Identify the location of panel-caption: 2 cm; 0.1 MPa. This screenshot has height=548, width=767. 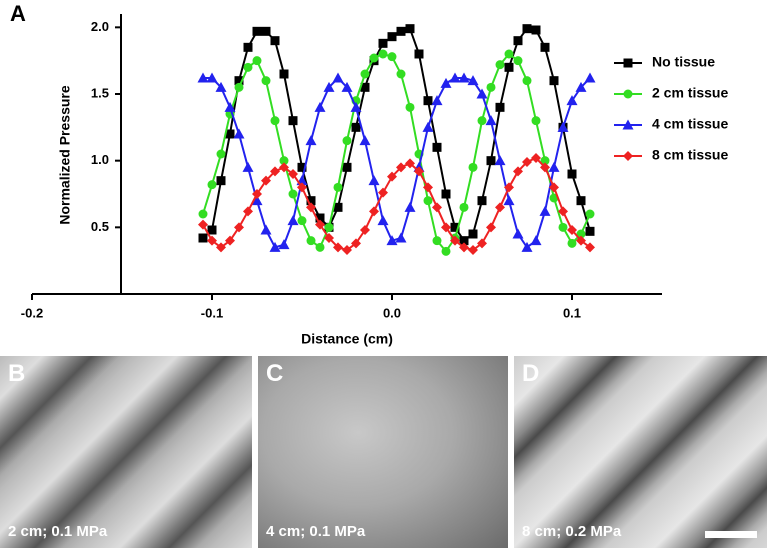
(58, 531).